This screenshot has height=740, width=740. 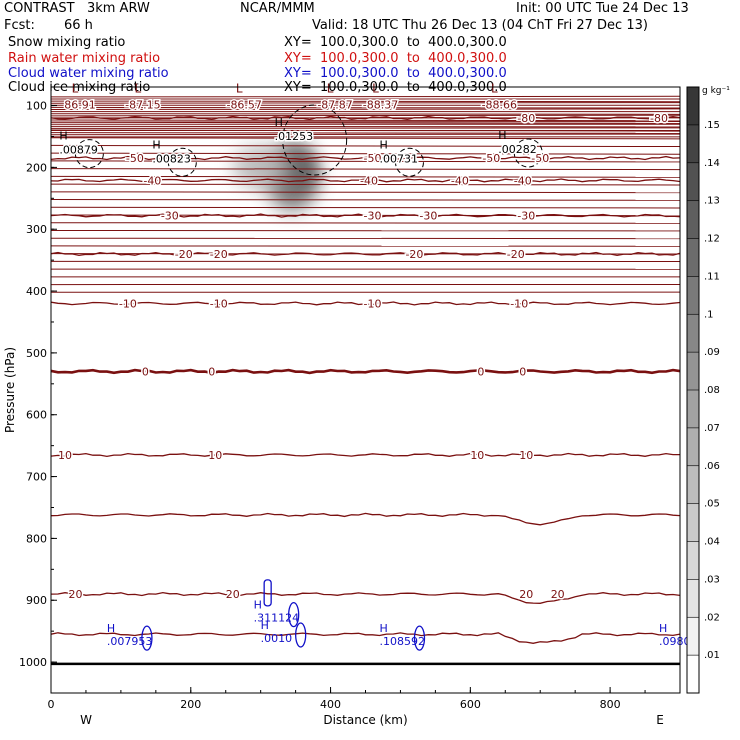 I want to click on isotherm--40, so click(x=365, y=180).